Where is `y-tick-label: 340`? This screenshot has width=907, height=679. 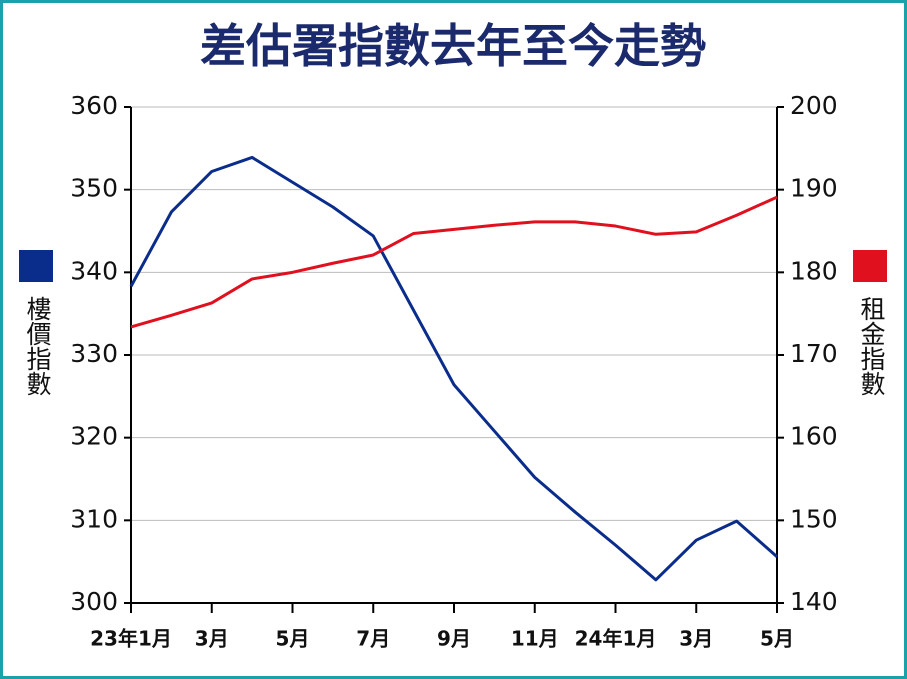 y-tick-label: 340 is located at coordinates (94, 270).